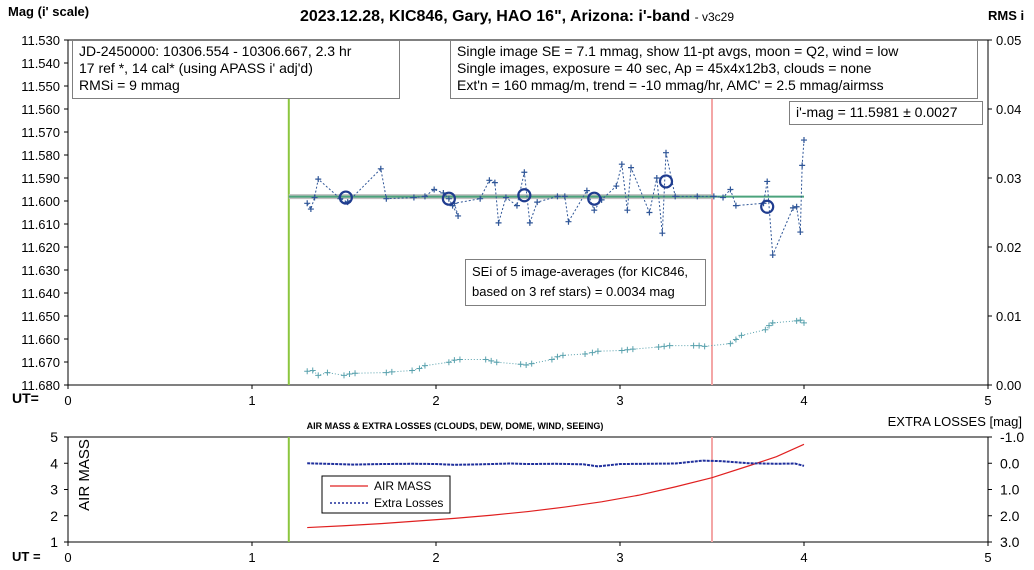 This screenshot has height=570, width=1034. What do you see at coordinates (556, 463) in the screenshot?
I see `extra-losses-line` at bounding box center [556, 463].